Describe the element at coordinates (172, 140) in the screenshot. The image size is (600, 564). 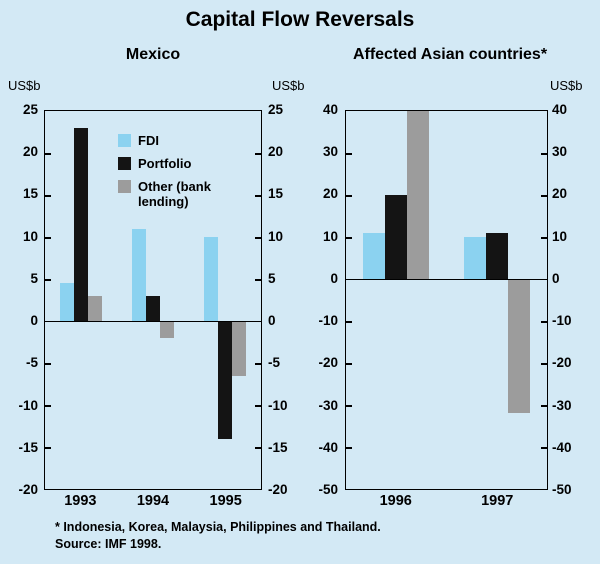
I see `legend-item: FDI` at that location.